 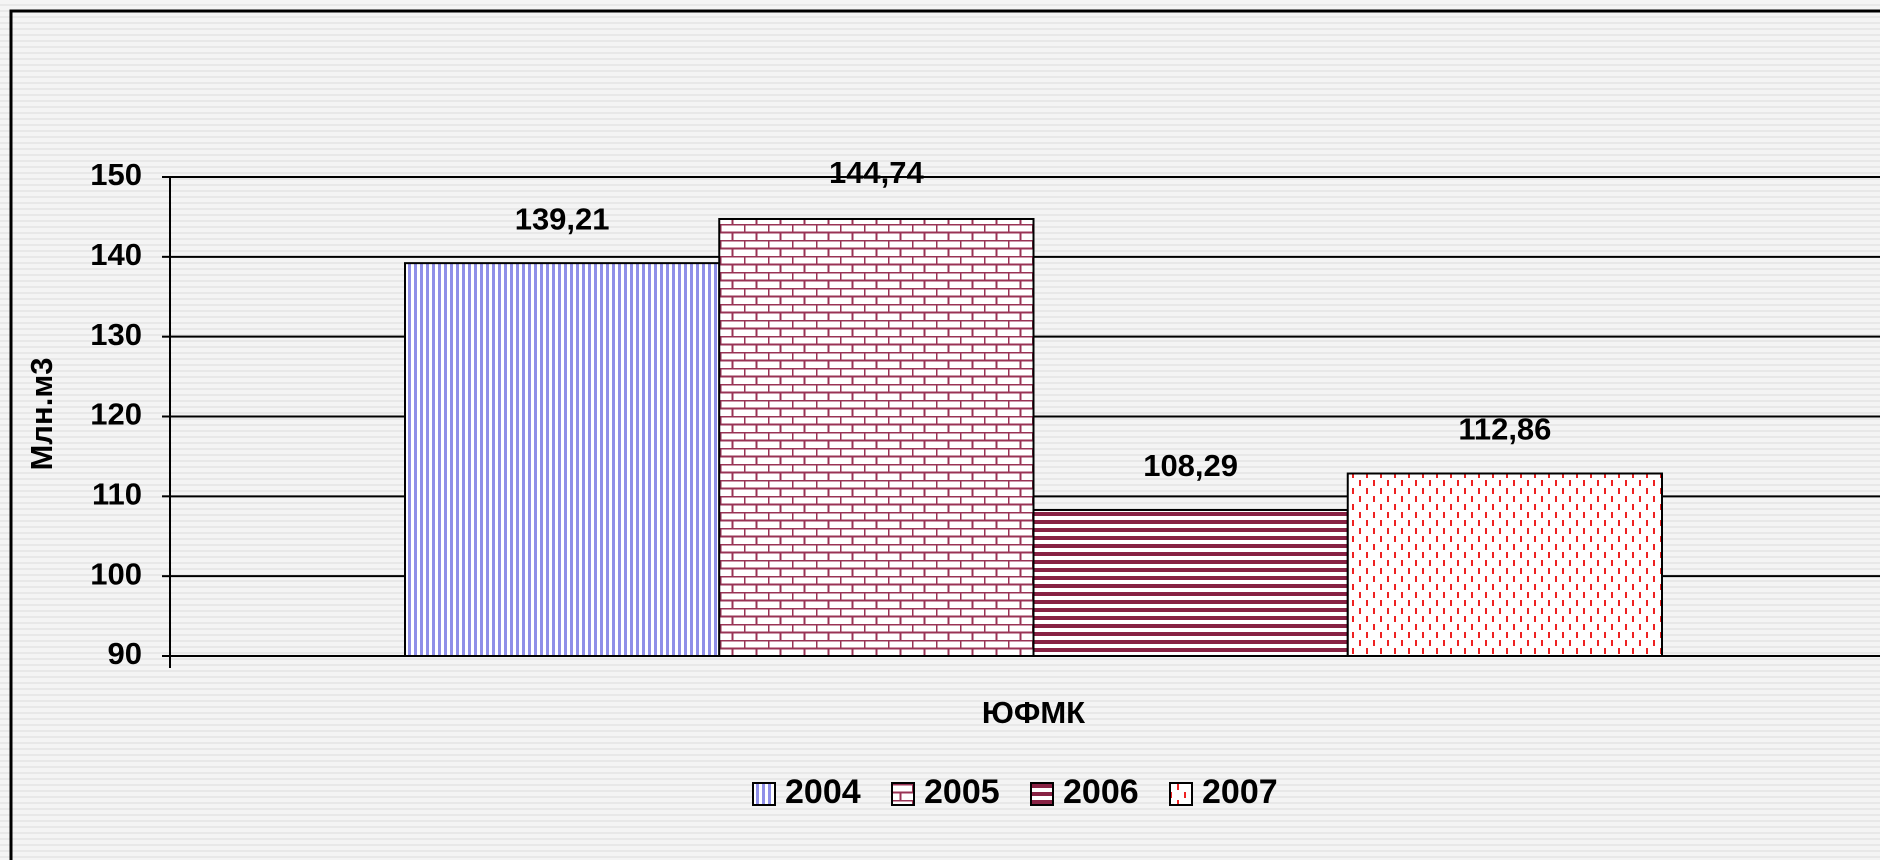 What do you see at coordinates (823, 792) in the screenshot?
I see `legend-label: 2004` at bounding box center [823, 792].